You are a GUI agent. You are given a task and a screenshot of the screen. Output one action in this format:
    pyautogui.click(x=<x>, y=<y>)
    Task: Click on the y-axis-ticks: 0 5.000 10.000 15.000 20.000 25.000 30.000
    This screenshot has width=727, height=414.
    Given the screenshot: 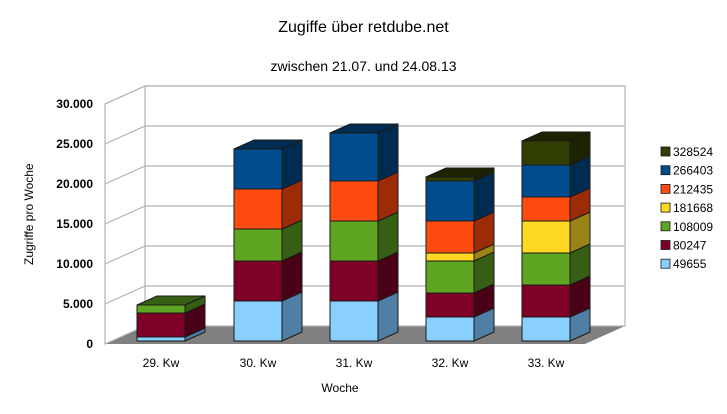 What is the action you would take?
    pyautogui.click(x=74, y=224)
    